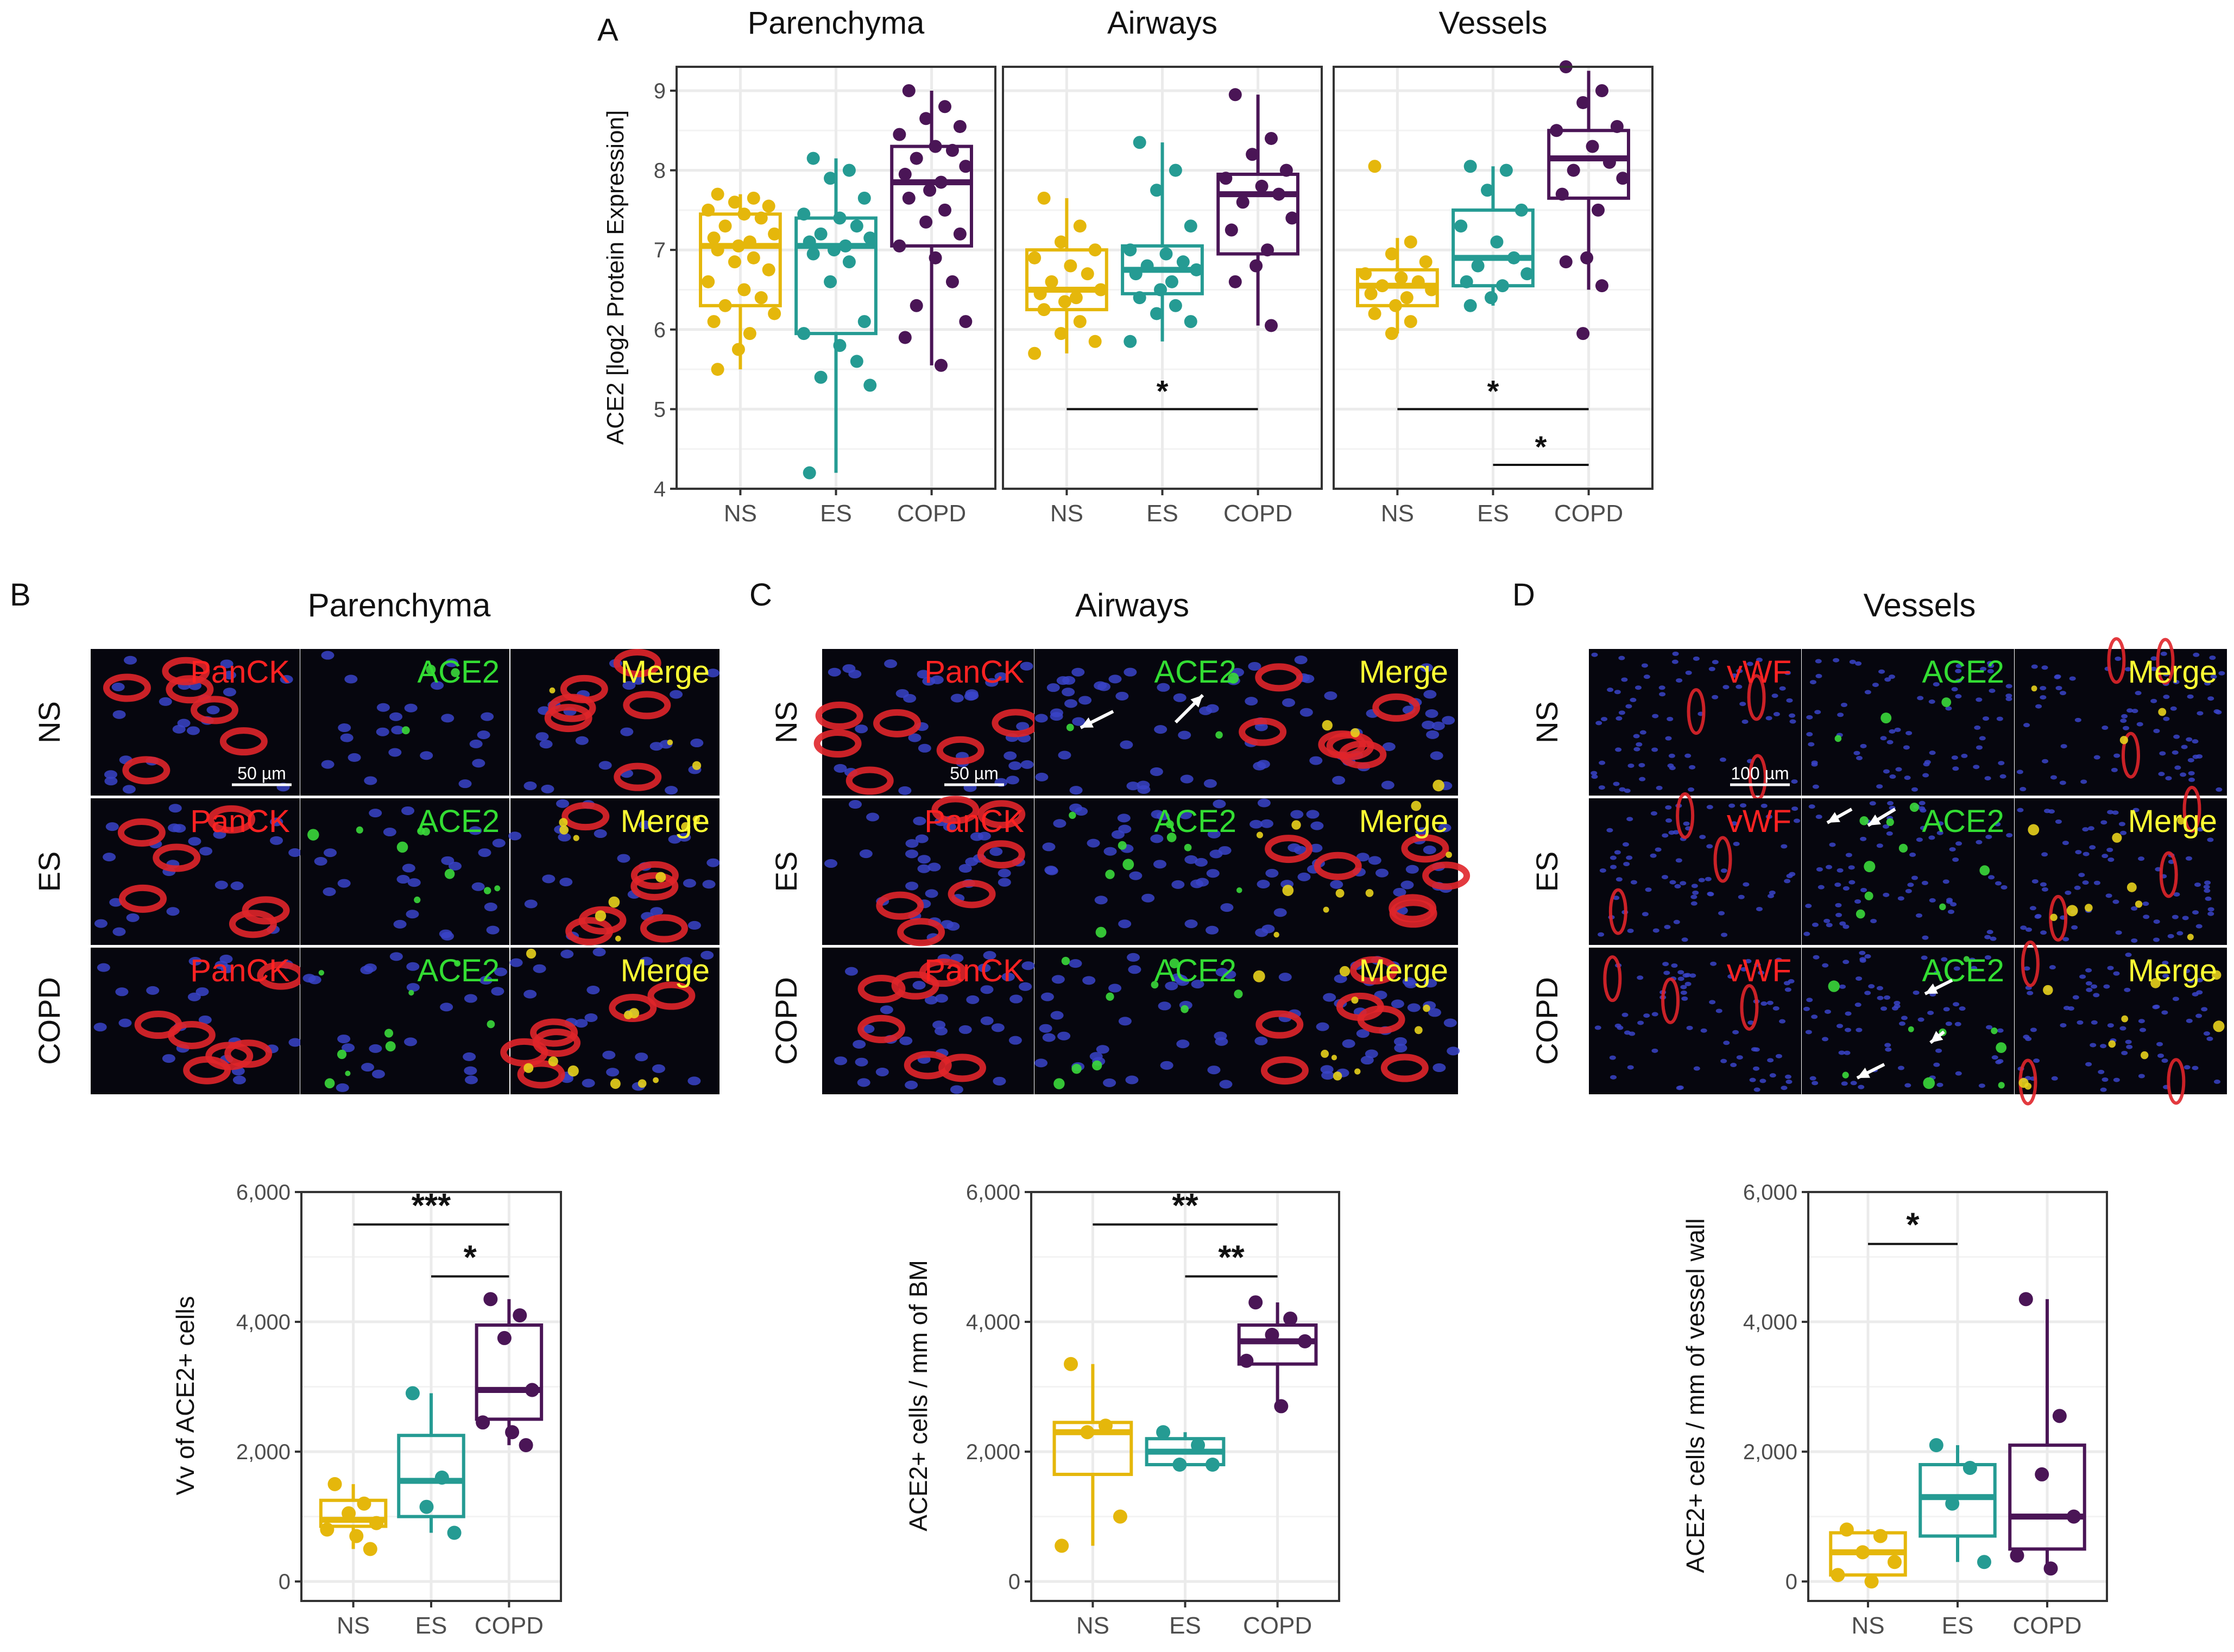 Image resolution: width=2234 pixels, height=1652 pixels. What do you see at coordinates (1863, 1072) in the screenshot?
I see `arrow-head` at bounding box center [1863, 1072].